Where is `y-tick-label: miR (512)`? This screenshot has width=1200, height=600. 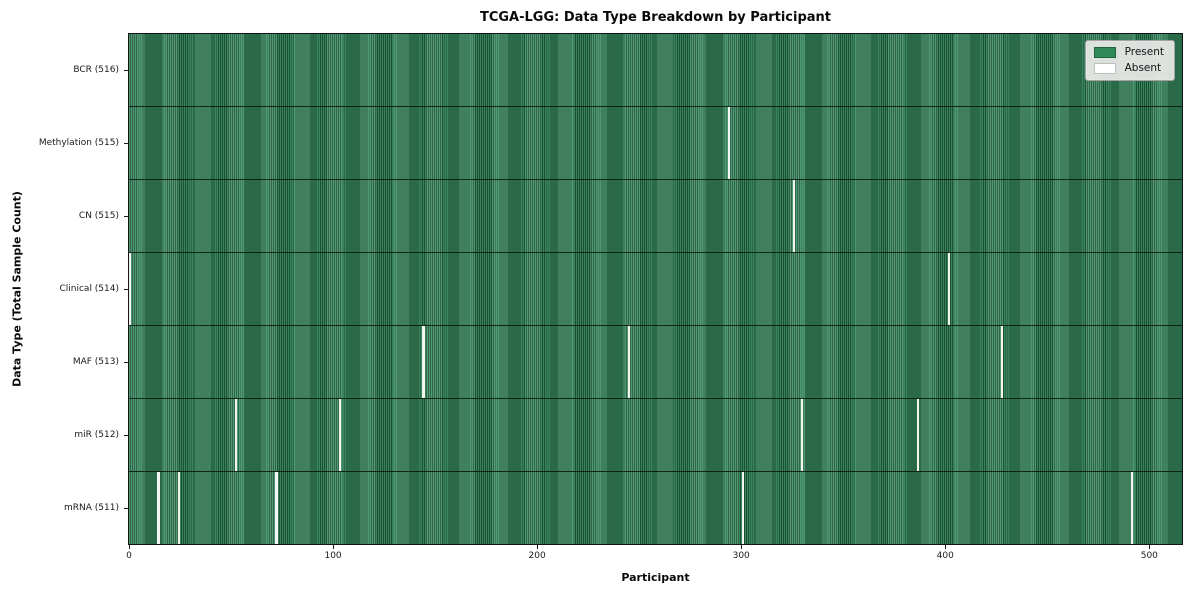
y-tick-label: miR (512) is located at coordinates (96, 435).